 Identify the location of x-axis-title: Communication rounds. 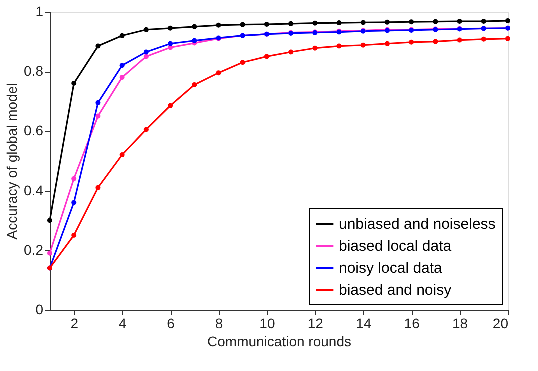
(280, 342).